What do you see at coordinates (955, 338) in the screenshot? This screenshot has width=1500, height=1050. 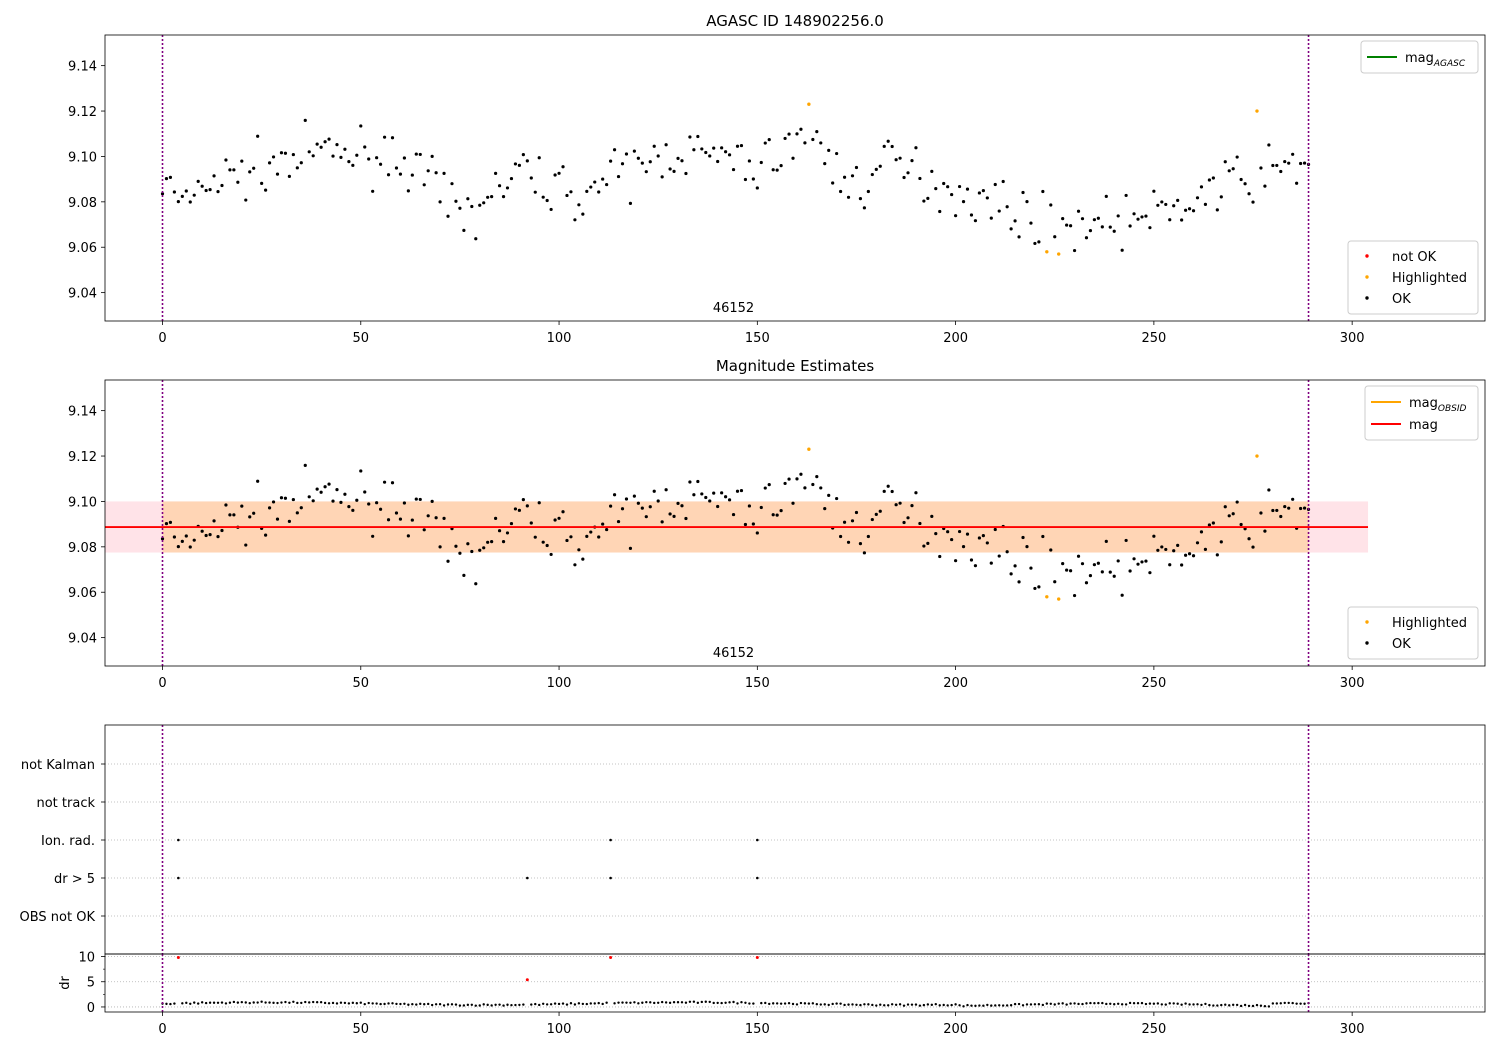 I see `x-tick-label: 200` at bounding box center [955, 338].